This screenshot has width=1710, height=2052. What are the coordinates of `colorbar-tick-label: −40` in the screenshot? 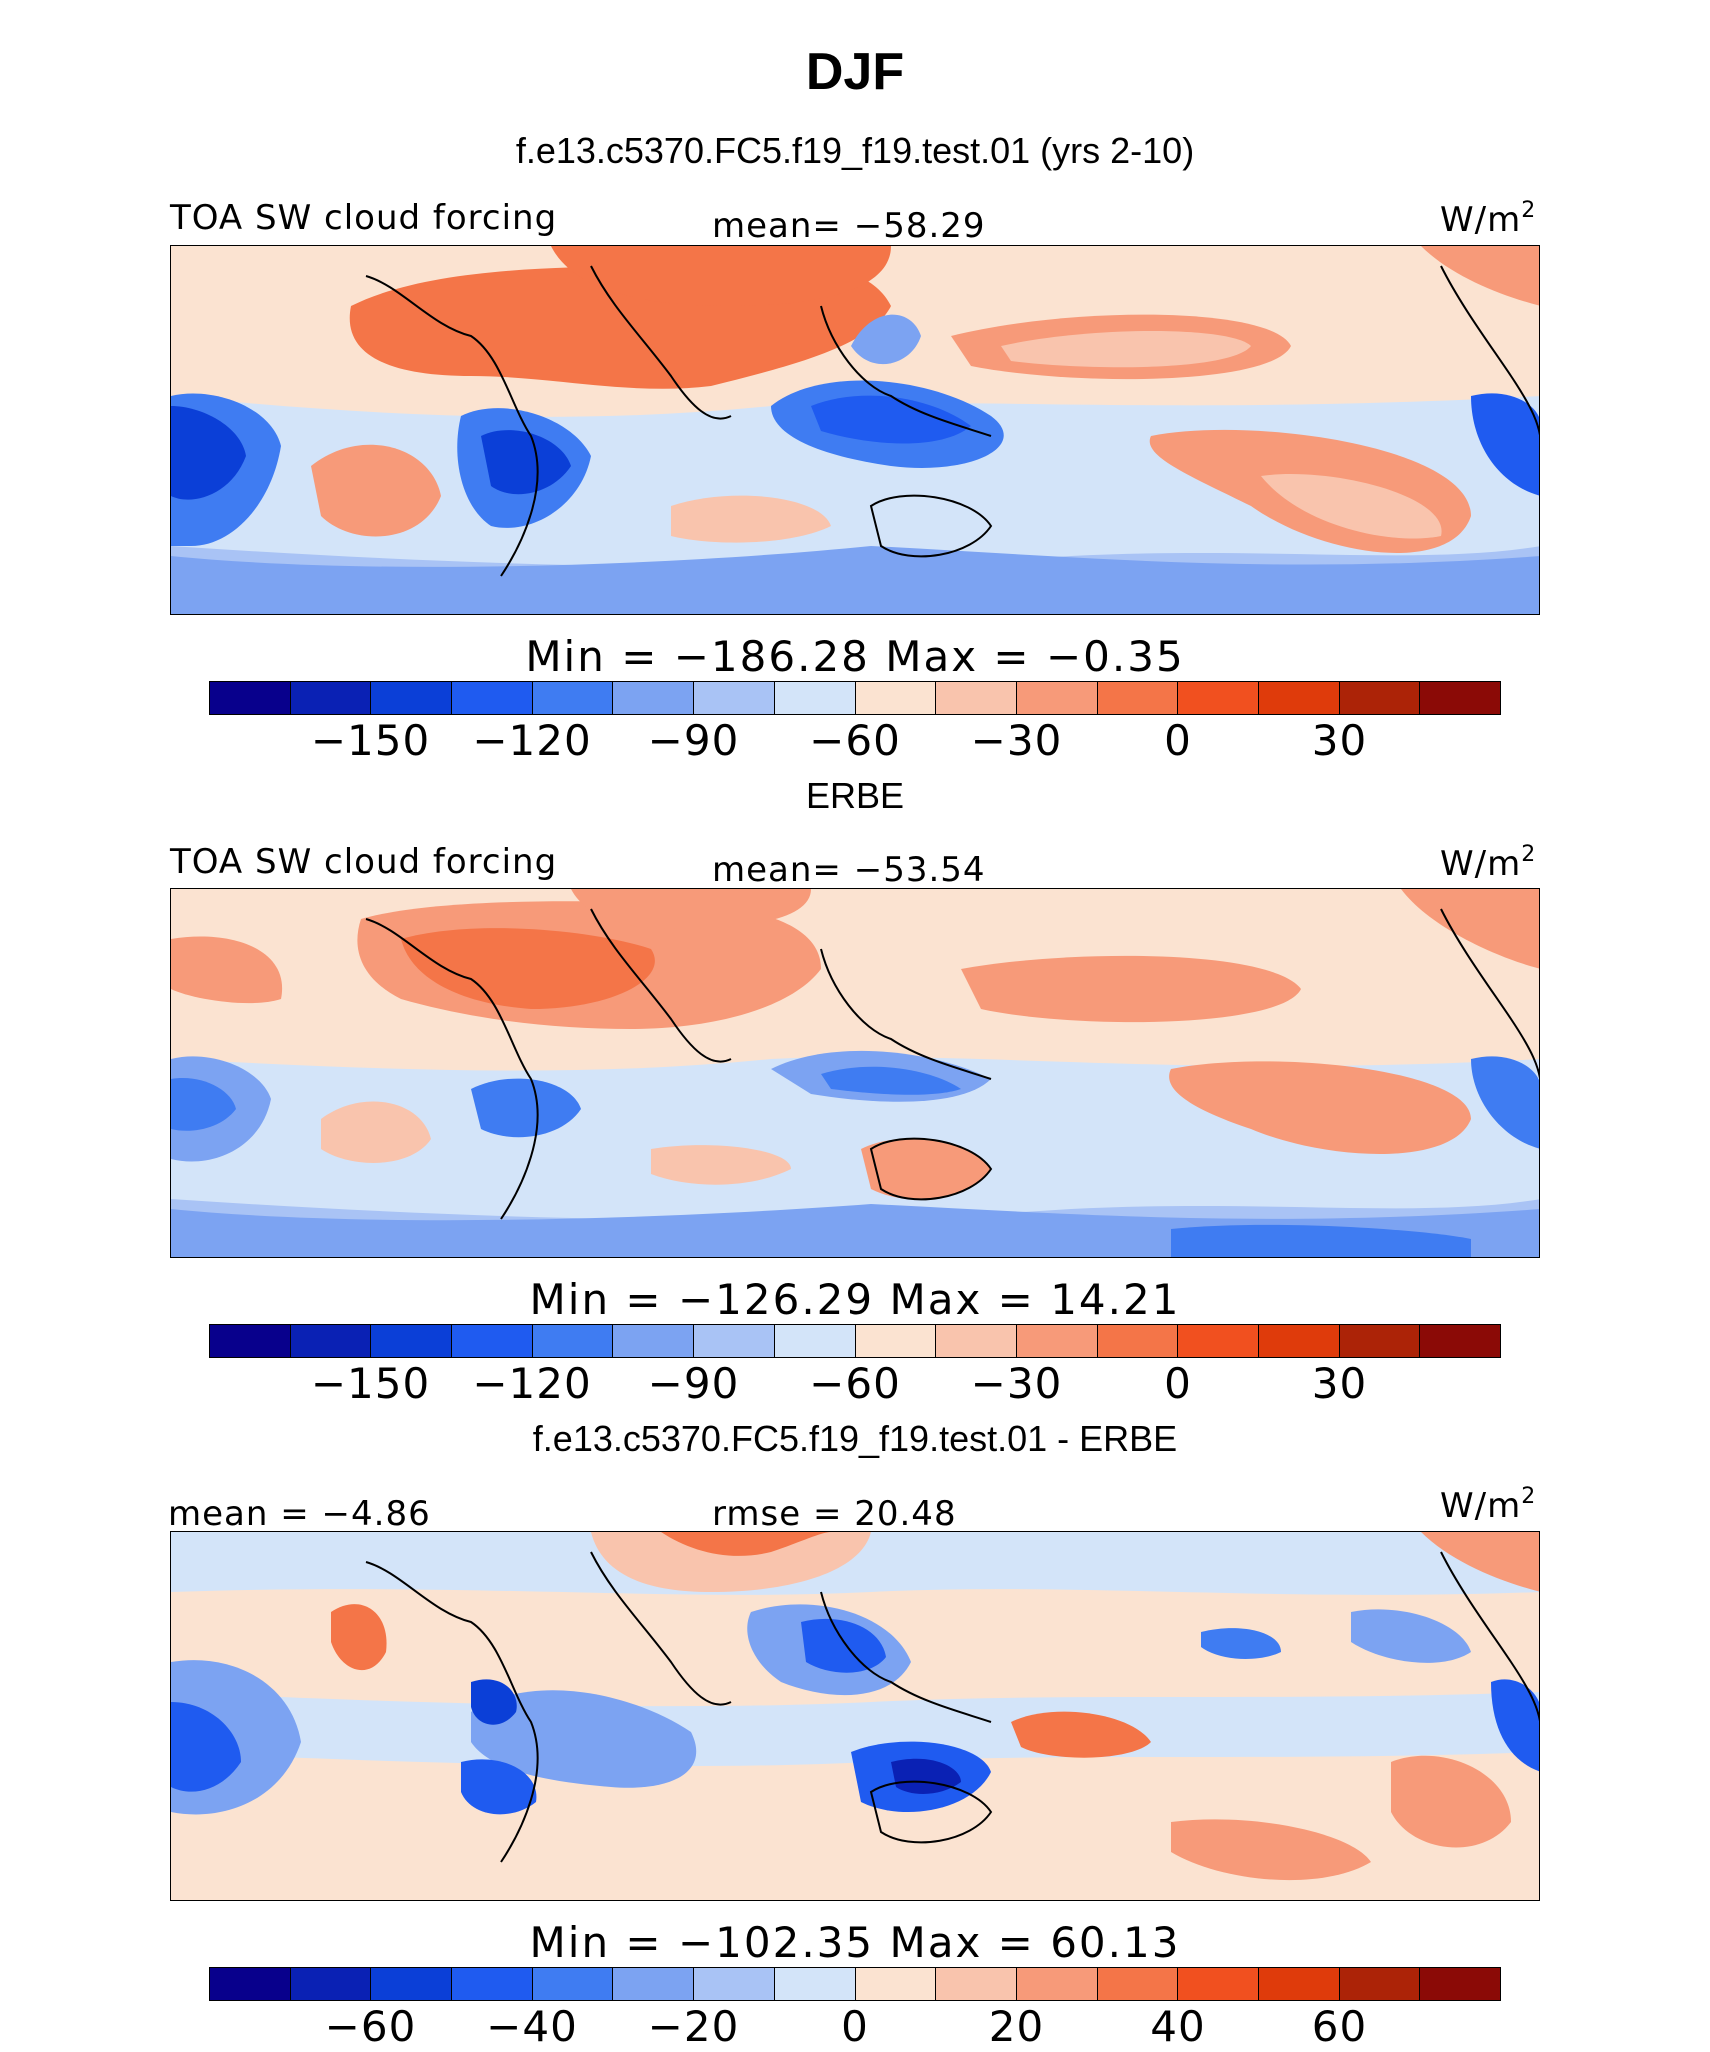 It's located at (532, 2026).